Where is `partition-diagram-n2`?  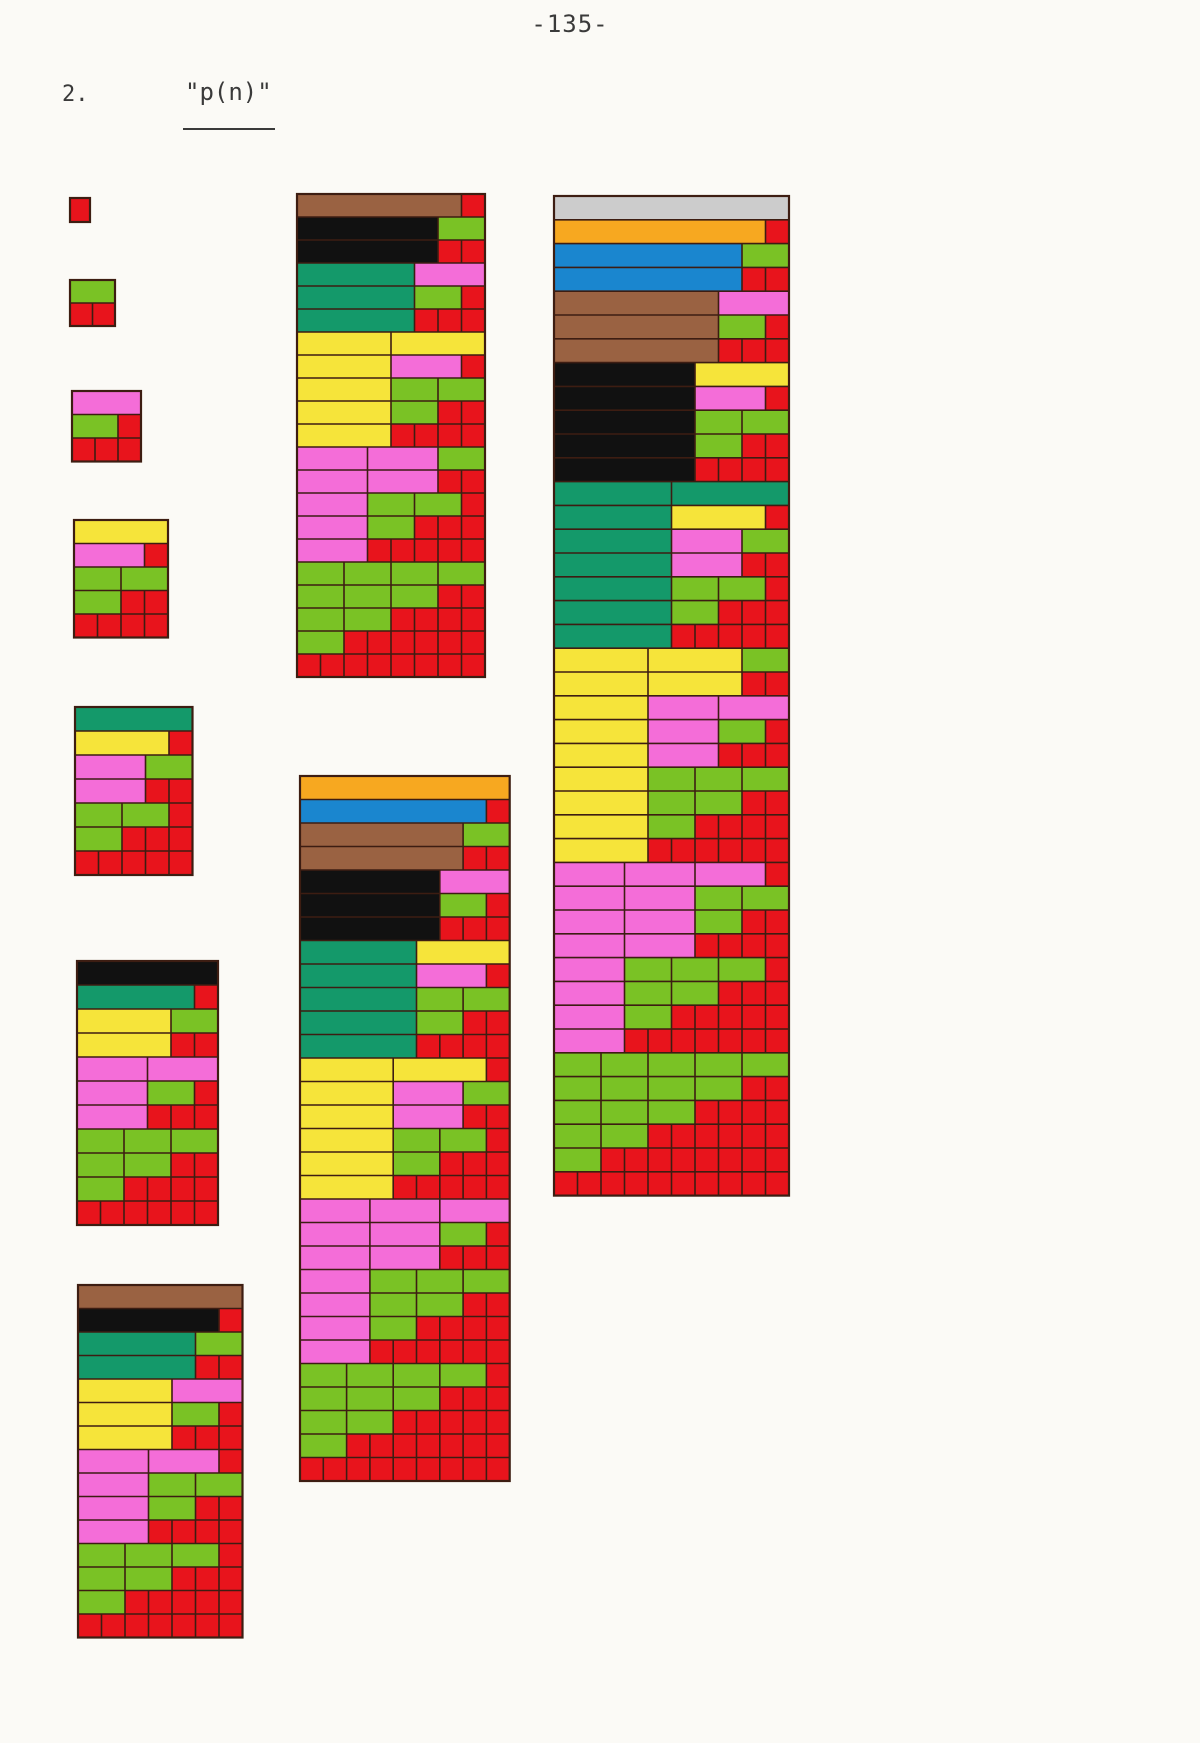
partition-diagram-n2 is located at coordinates (92, 303).